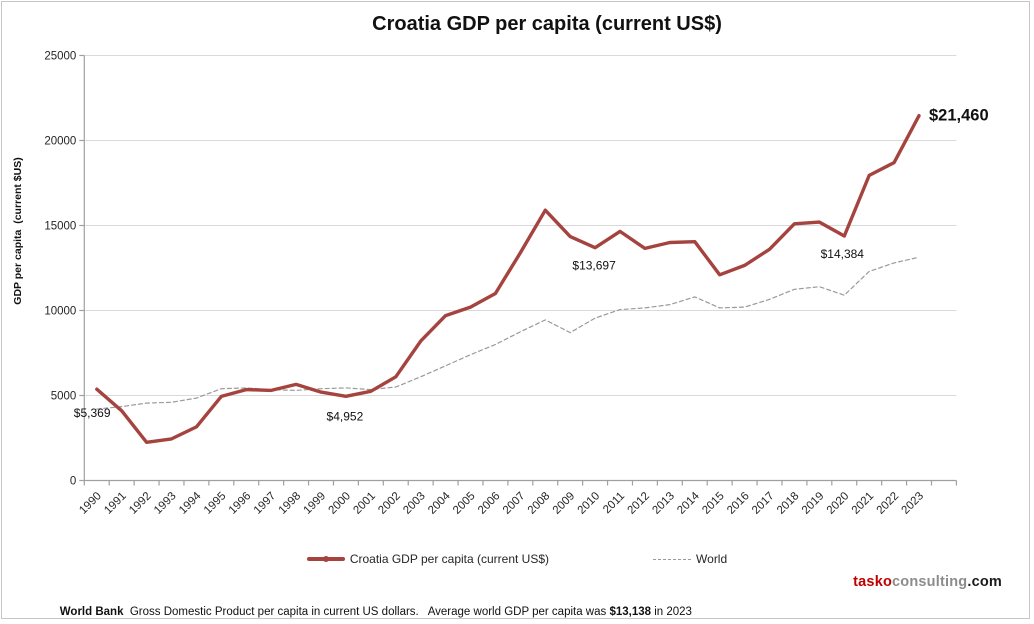 The image size is (1034, 624). Describe the element at coordinates (688, 503) in the screenshot. I see `x-tick-label: 2014` at that location.